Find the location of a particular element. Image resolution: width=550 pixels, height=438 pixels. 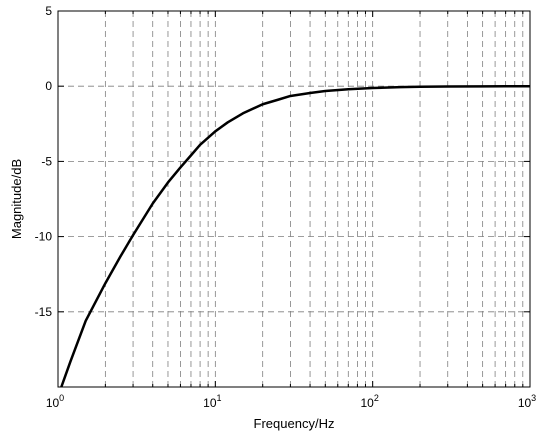

y-axis-label: Magnitude/dB is located at coordinates (16, 199).